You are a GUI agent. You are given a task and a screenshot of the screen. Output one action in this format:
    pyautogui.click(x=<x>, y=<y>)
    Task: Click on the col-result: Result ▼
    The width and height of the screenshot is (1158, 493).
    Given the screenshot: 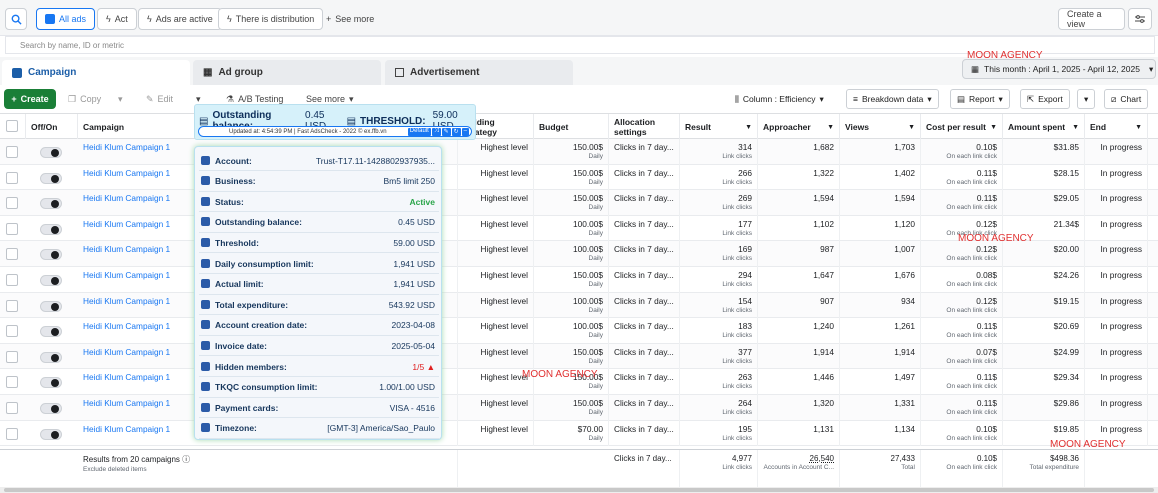 What is the action you would take?
    pyautogui.click(x=719, y=127)
    